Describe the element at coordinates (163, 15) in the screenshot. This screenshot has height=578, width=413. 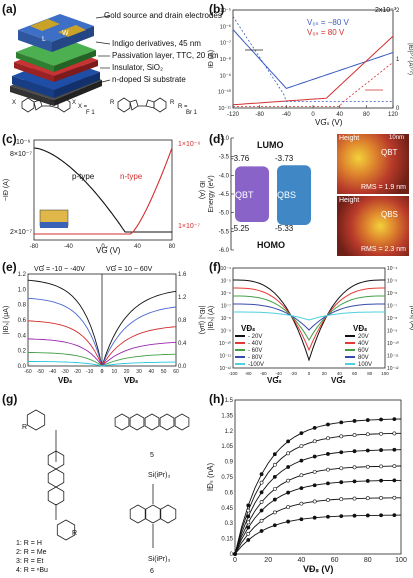
I see `layer-label-electrodes: Gold source and drain electrodes` at that location.